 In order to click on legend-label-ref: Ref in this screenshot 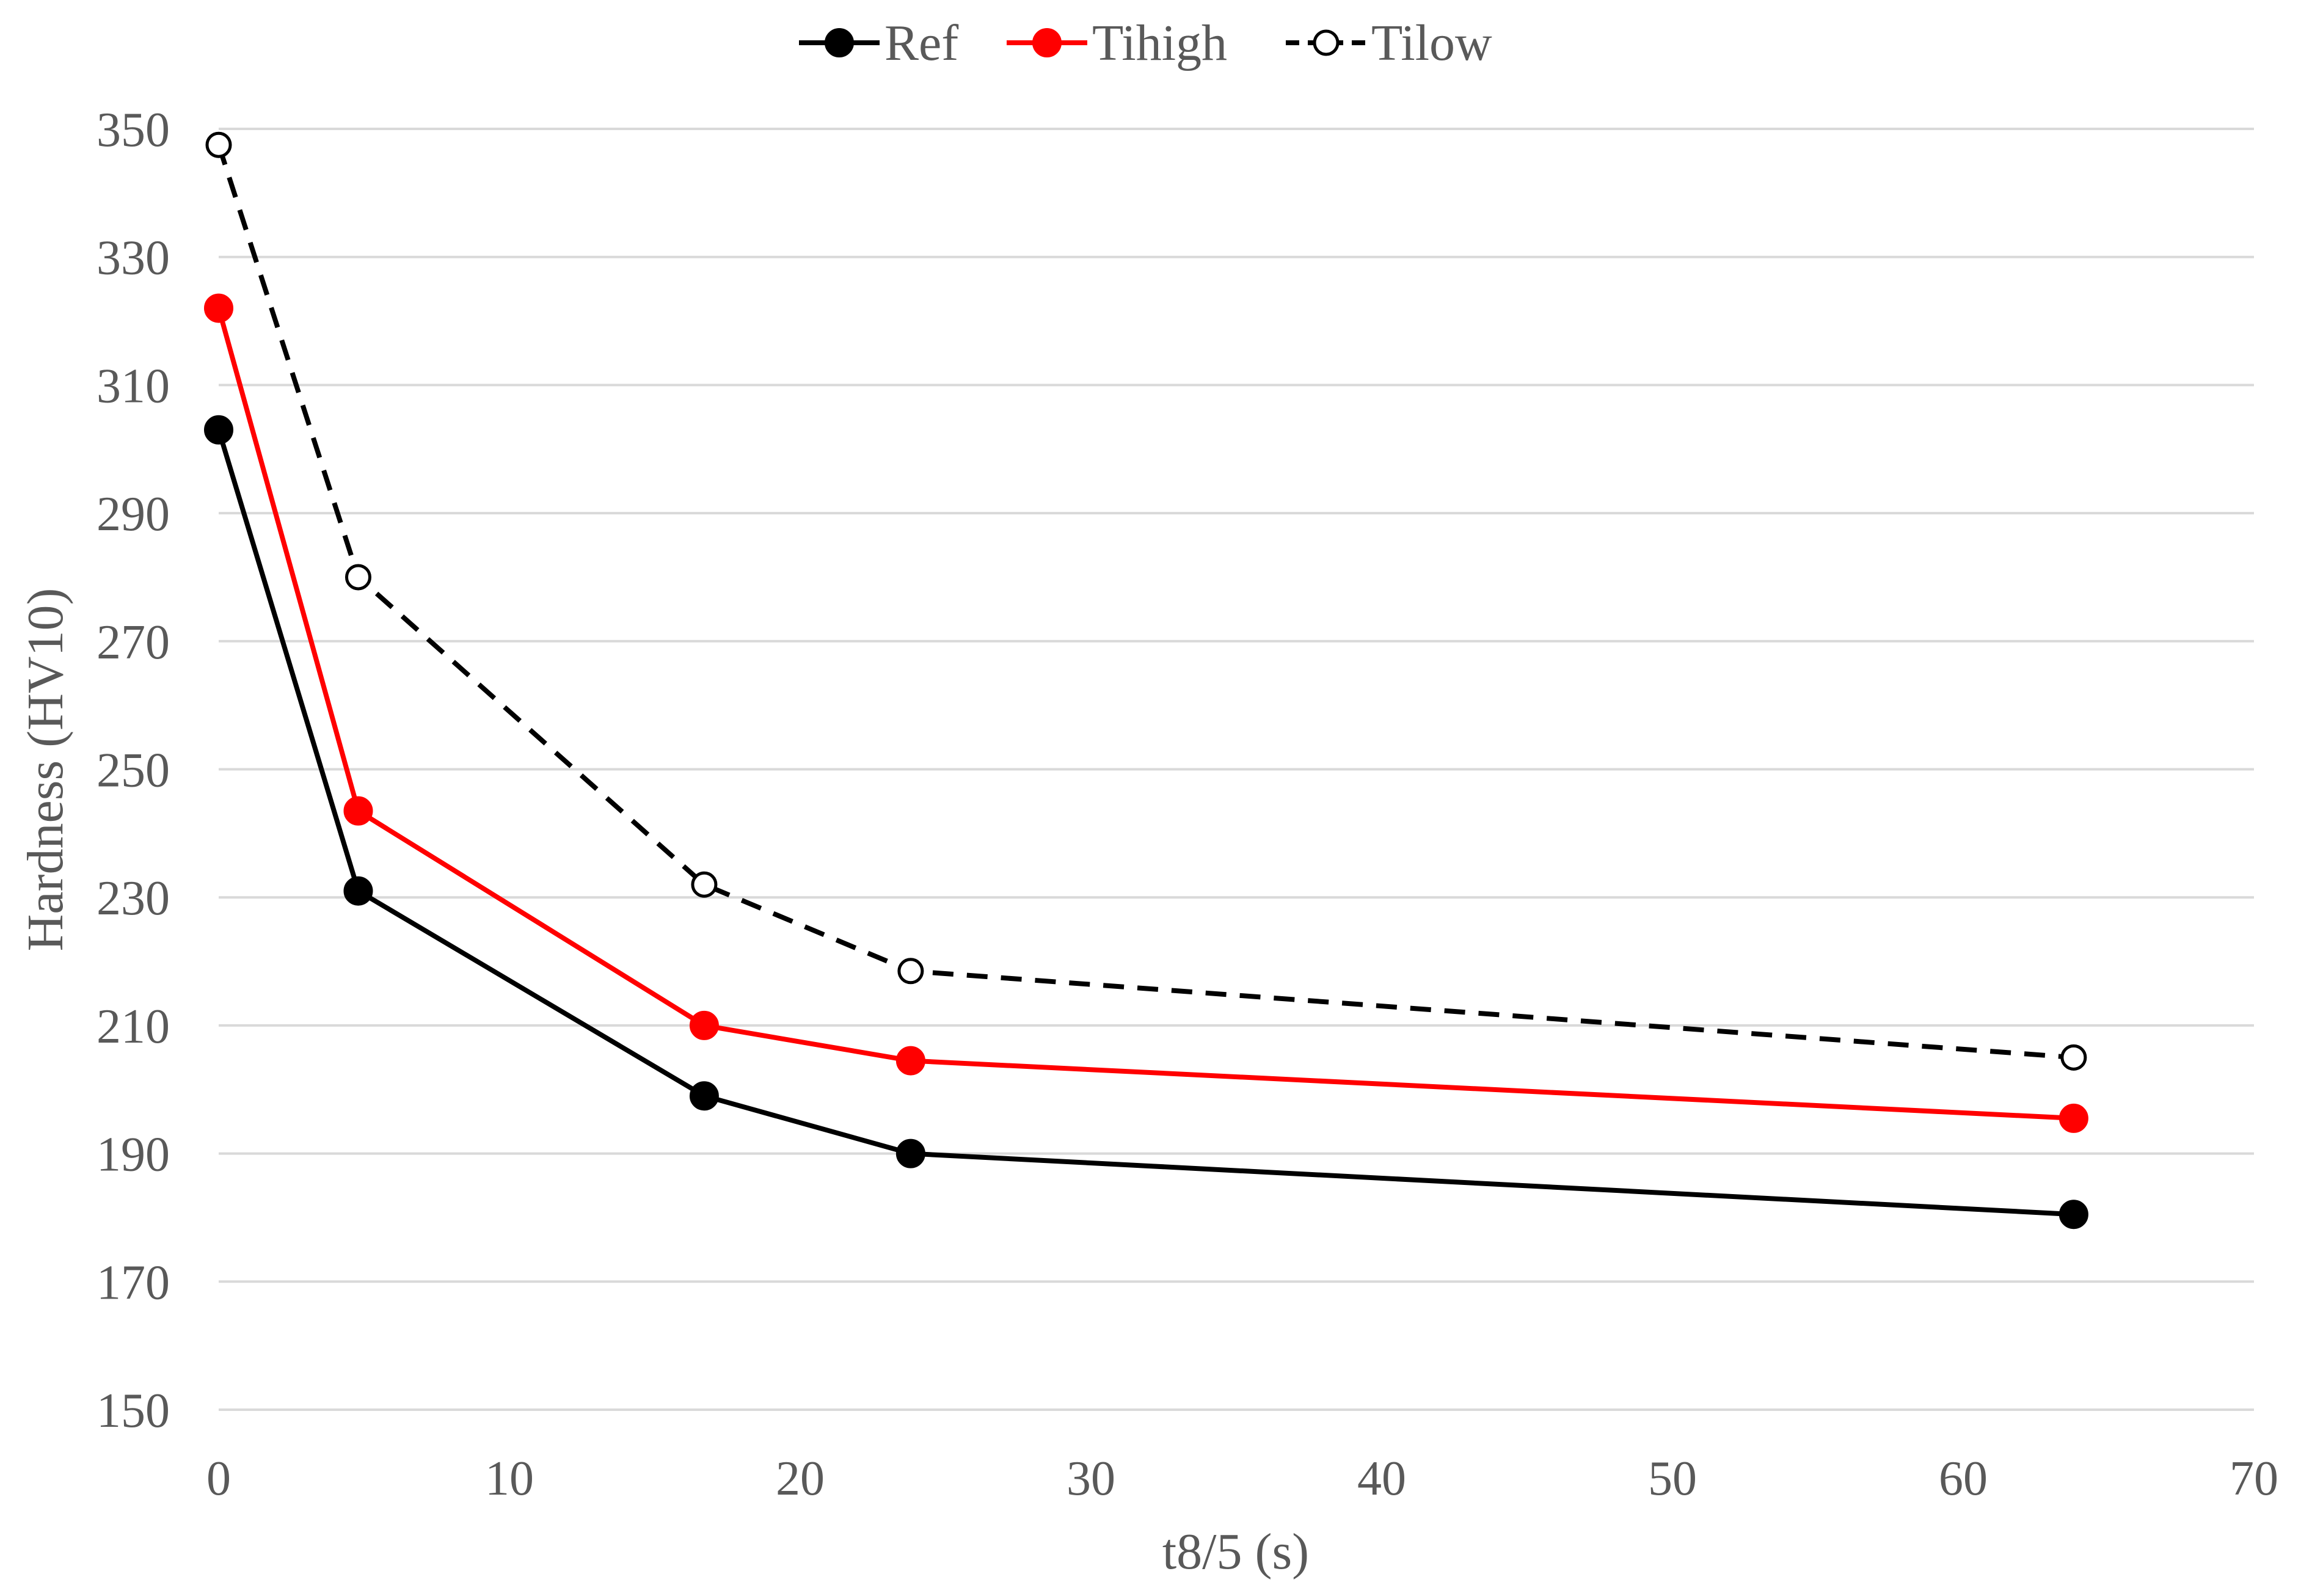, I will do `click(921, 43)`.